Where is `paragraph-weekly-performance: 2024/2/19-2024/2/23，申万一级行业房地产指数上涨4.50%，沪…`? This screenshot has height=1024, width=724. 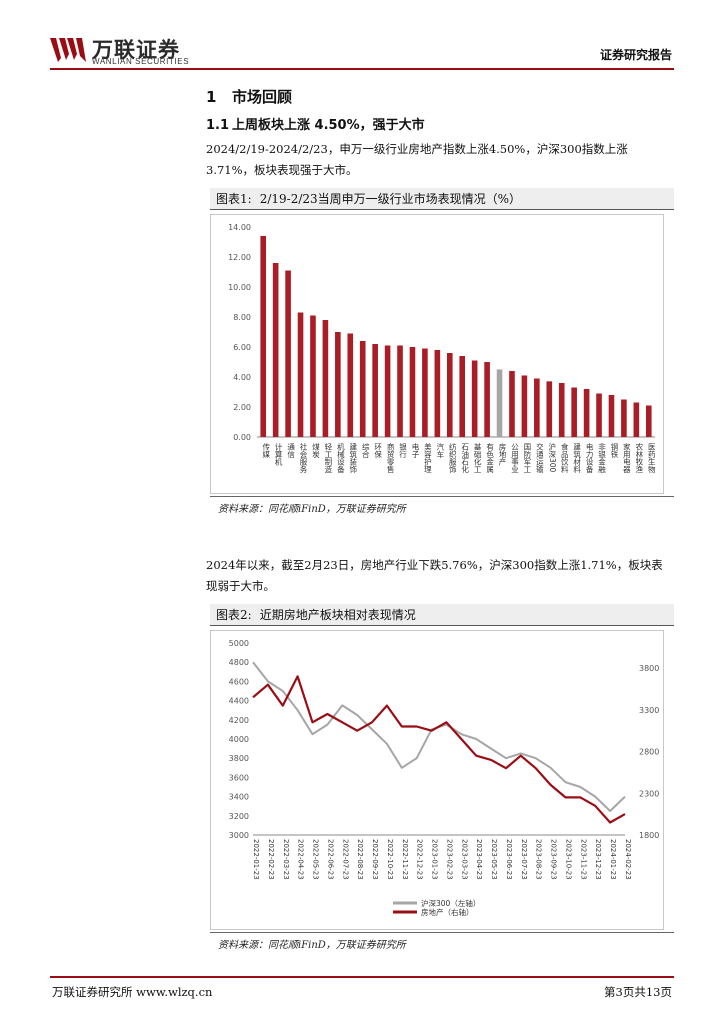 paragraph-weekly-performance: 2024/2/19-2024/2/23，申万一级行业房地产指数上涨4.50%，沪… is located at coordinates (417, 159).